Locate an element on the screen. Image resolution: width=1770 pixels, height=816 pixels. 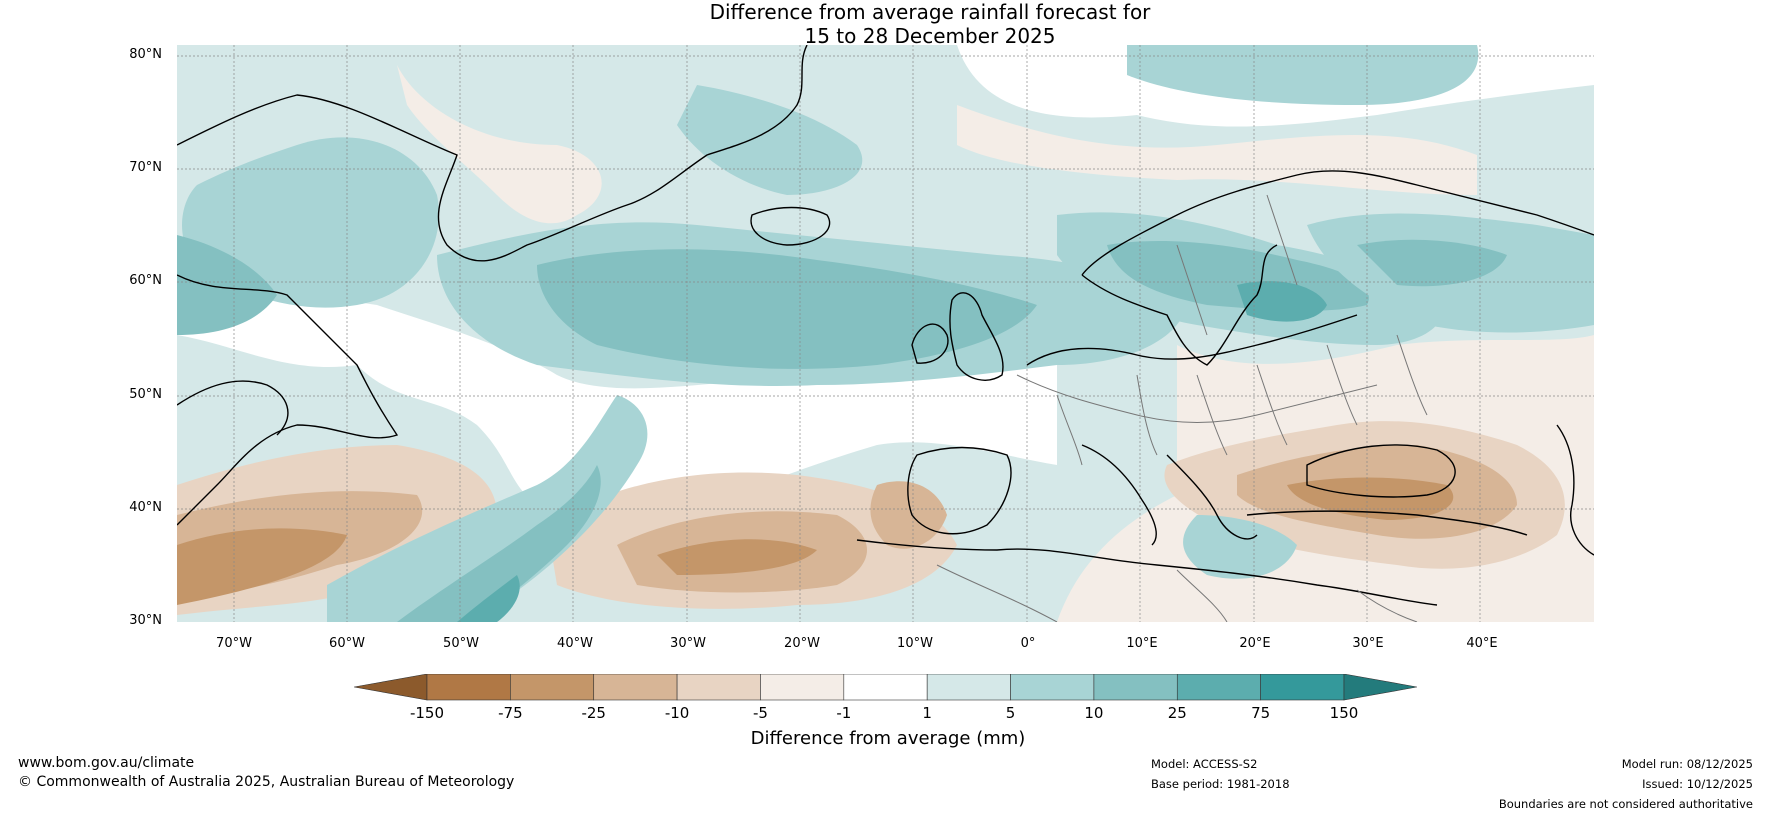
colorbar-tick-label: -25 is located at coordinates (593, 713).